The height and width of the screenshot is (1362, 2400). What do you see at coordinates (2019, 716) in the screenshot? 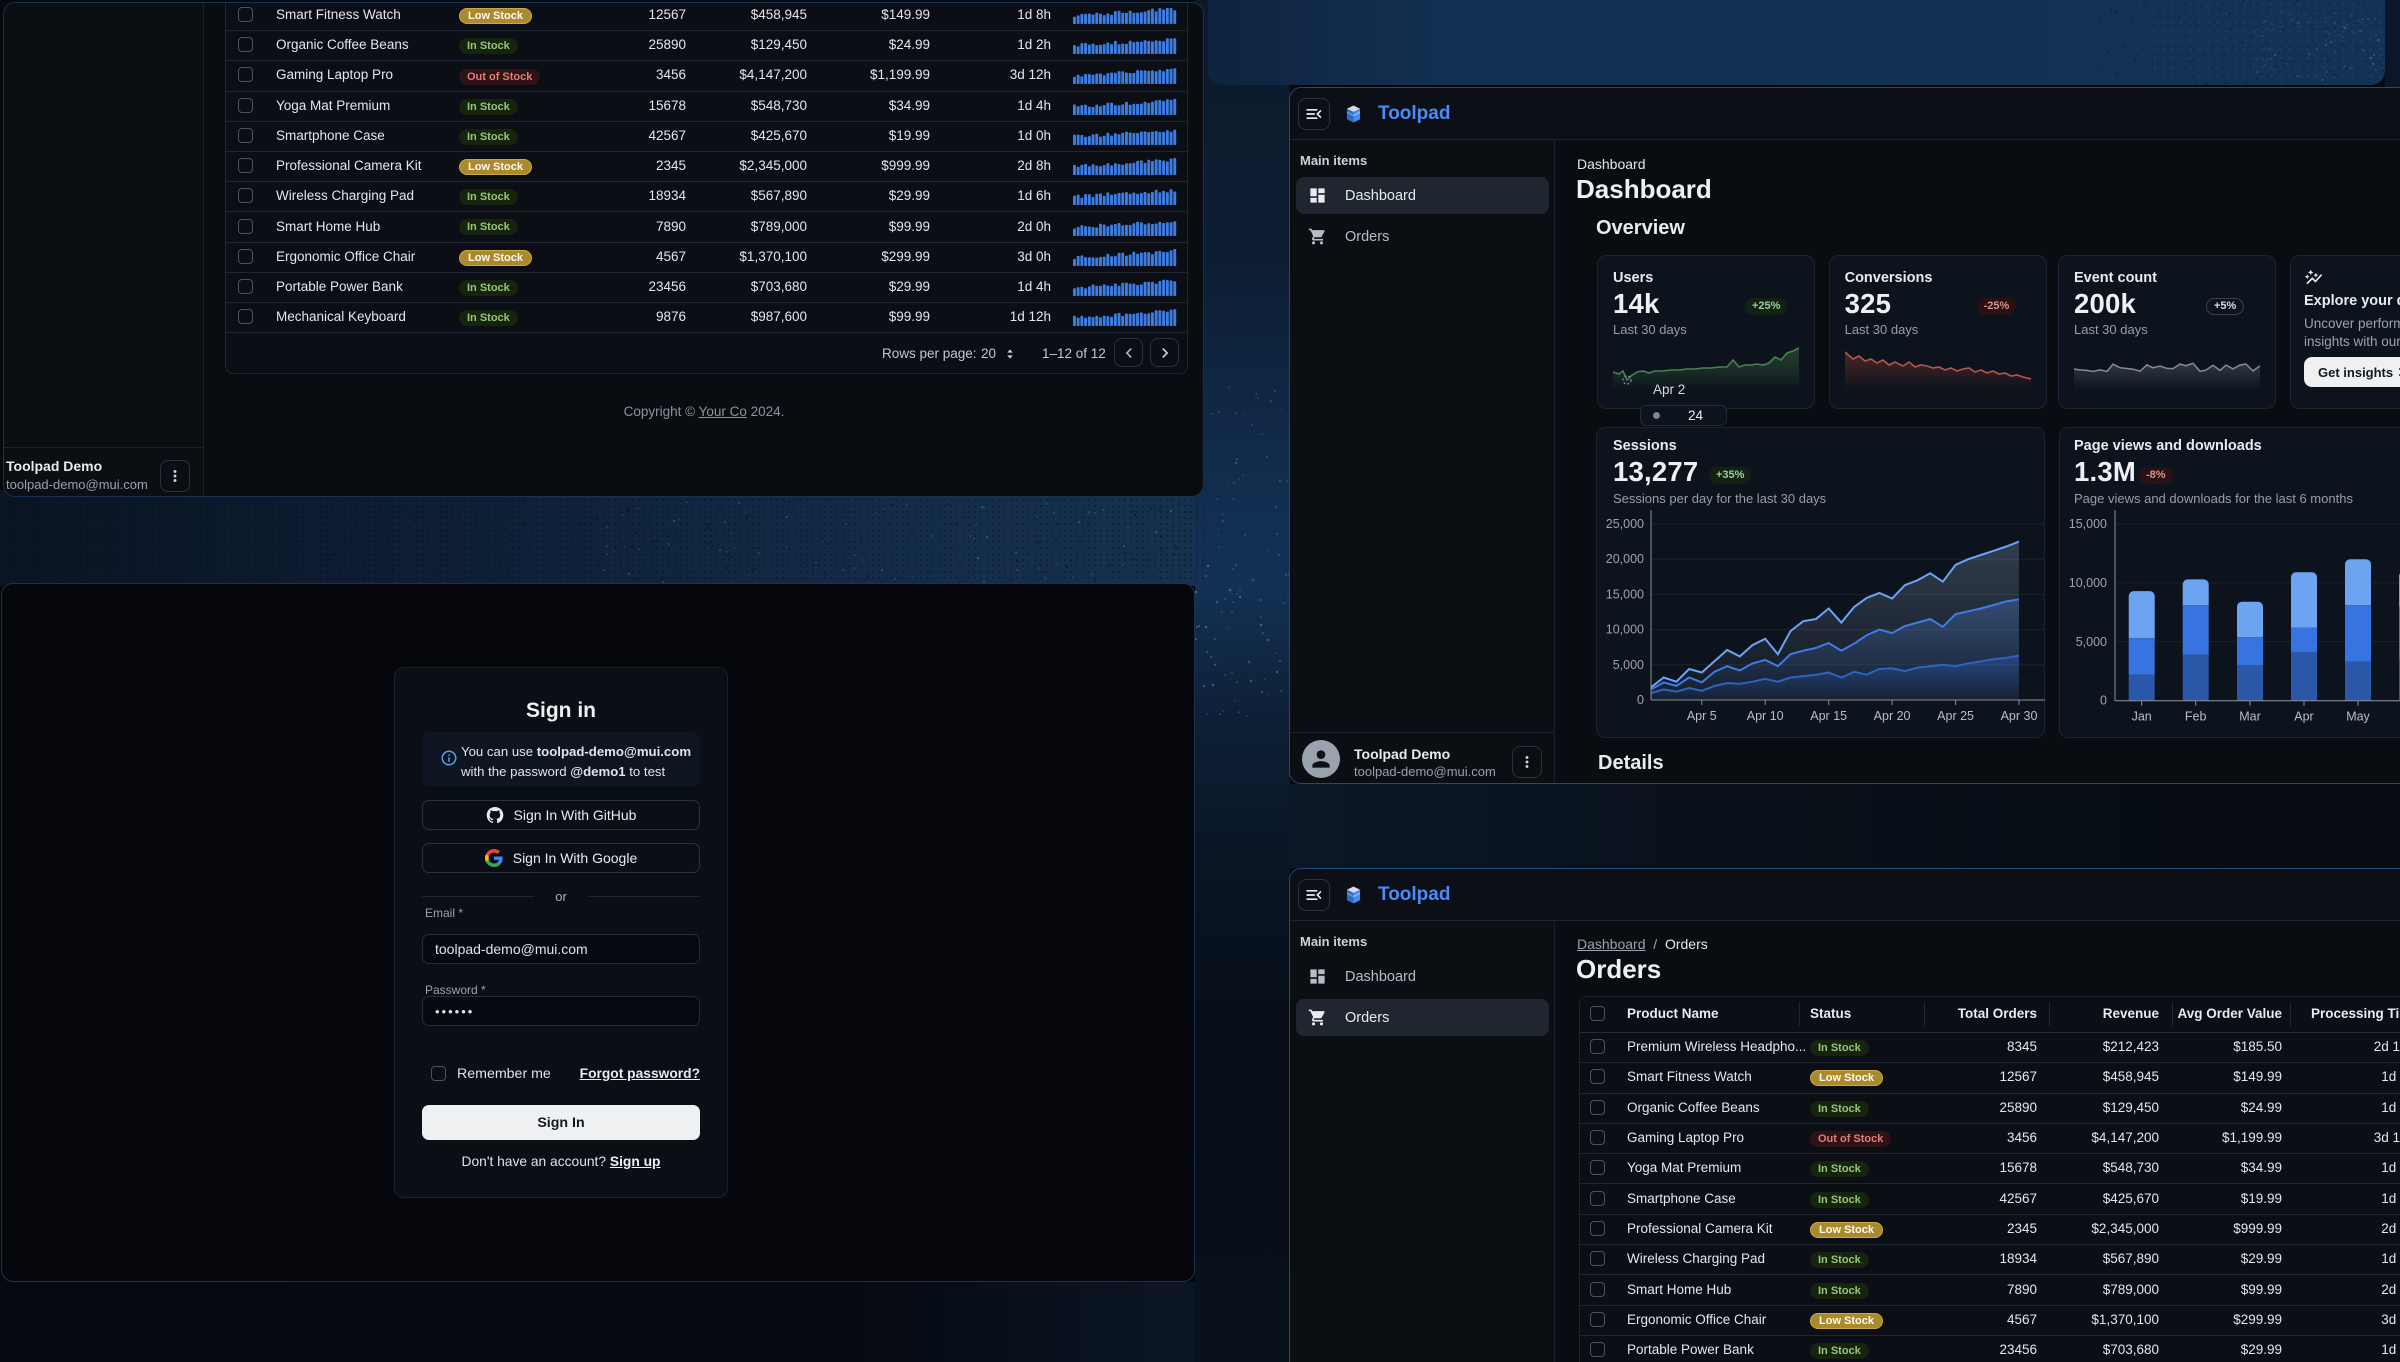
I see `svg-text: Apr 30` at bounding box center [2019, 716].